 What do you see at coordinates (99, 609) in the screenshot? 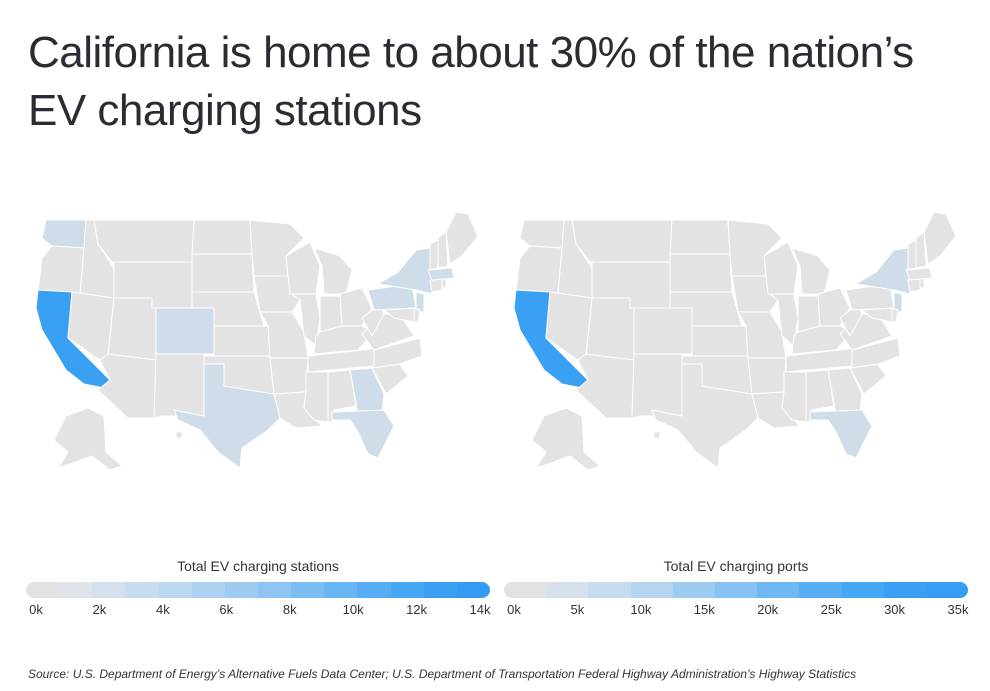
I see `legend-tick-label: 2k` at bounding box center [99, 609].